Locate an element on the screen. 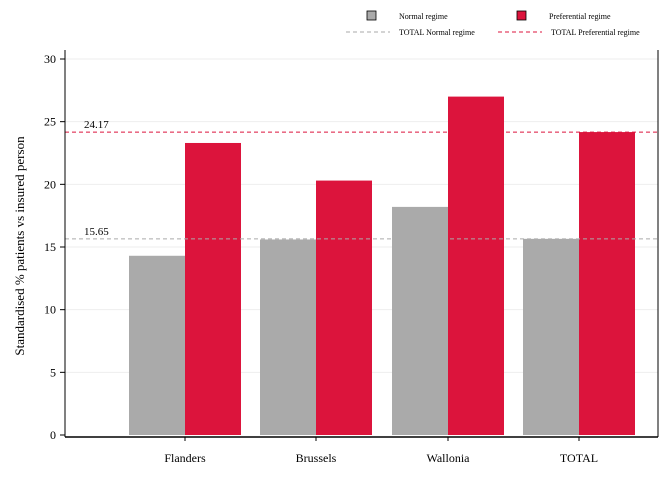 Image resolution: width=672 pixels, height=485 pixels. reference-label-normal: 15.65 is located at coordinates (96, 232).